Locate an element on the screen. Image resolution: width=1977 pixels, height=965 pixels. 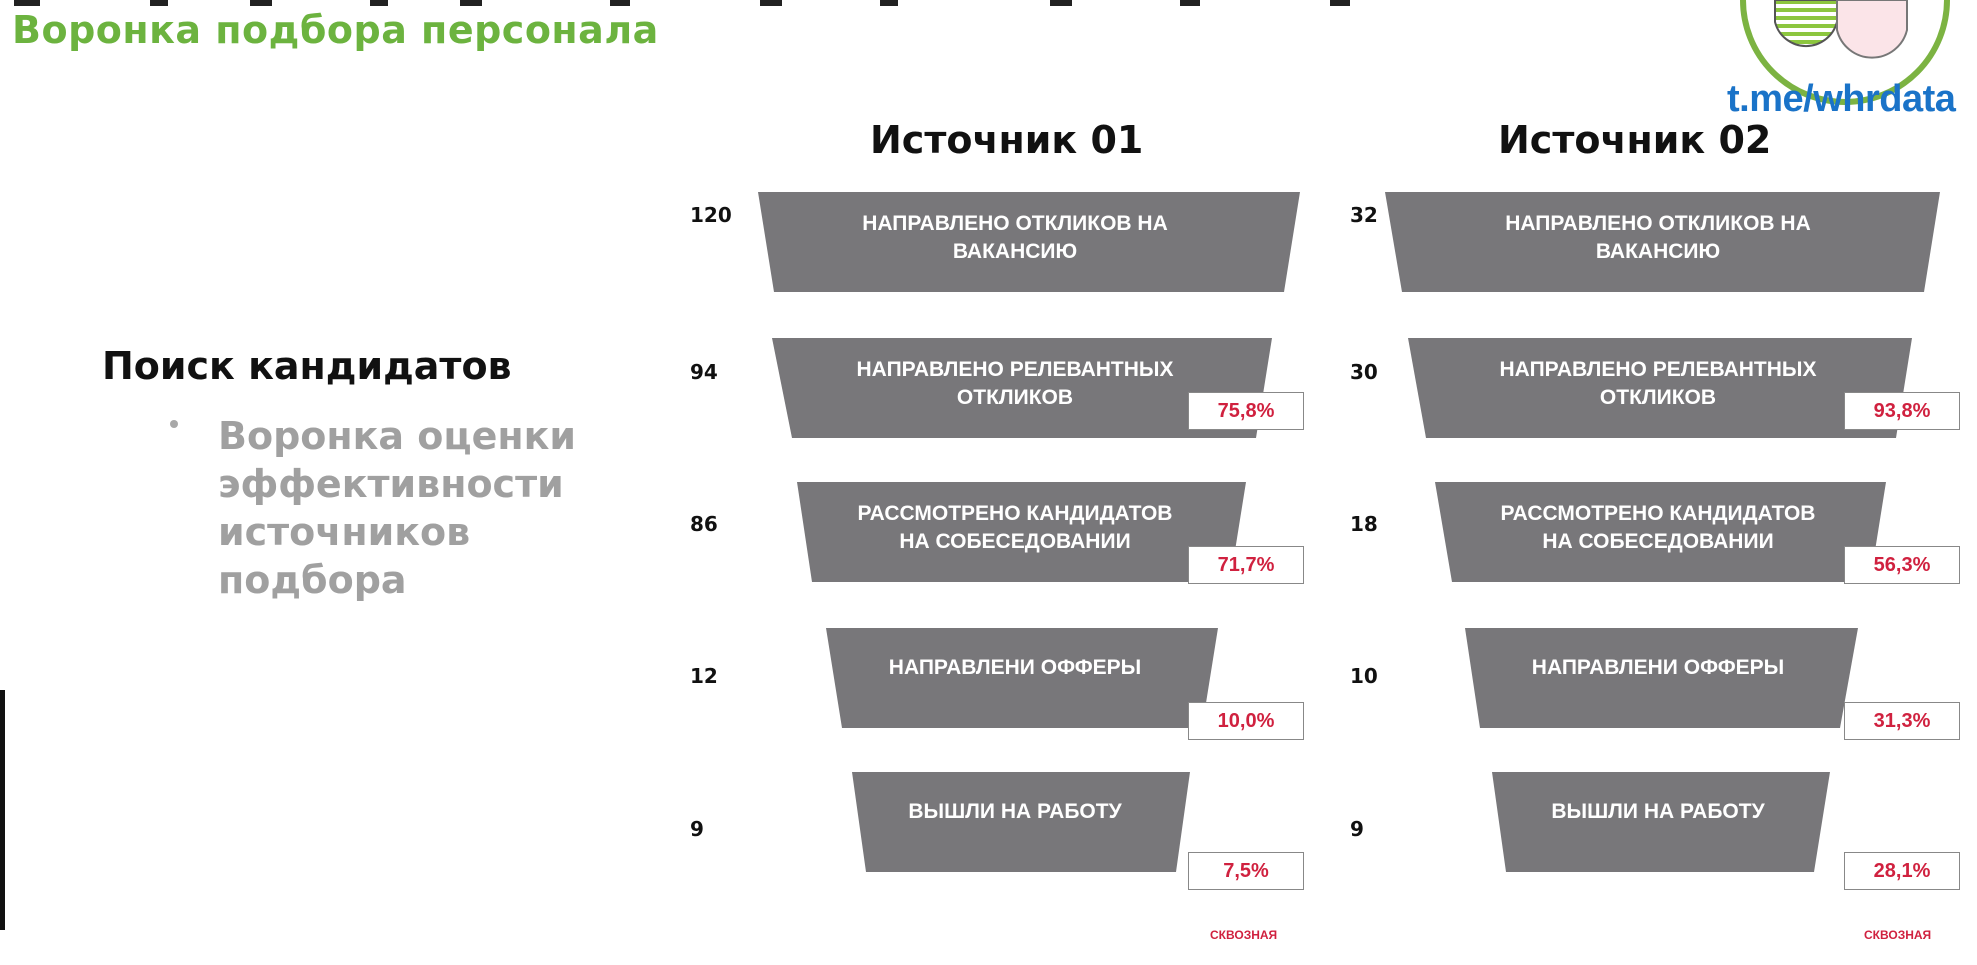
brand-link: t.me/whrdata is located at coordinates (1841, 99).